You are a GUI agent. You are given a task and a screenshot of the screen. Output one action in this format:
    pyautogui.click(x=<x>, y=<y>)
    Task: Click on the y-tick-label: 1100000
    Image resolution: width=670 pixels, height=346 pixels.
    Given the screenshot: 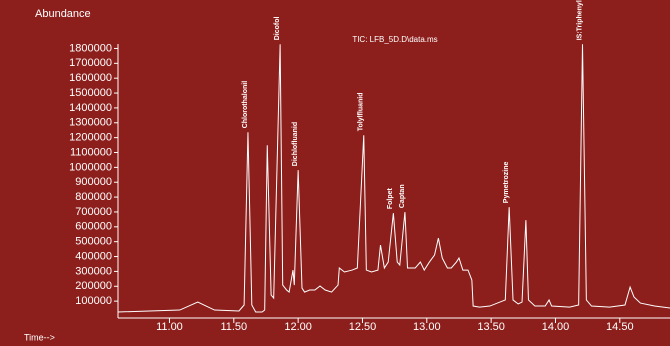 What is the action you would take?
    pyautogui.click(x=91, y=152)
    